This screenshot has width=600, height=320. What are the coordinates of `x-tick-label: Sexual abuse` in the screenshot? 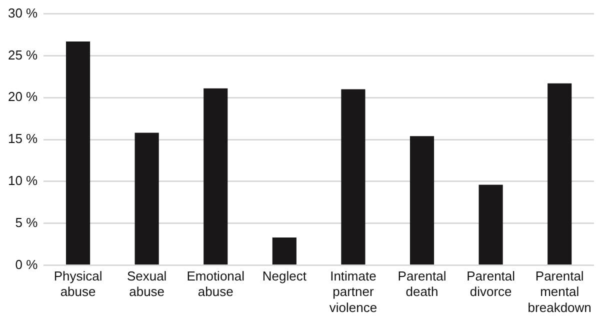 It's located at (146, 284).